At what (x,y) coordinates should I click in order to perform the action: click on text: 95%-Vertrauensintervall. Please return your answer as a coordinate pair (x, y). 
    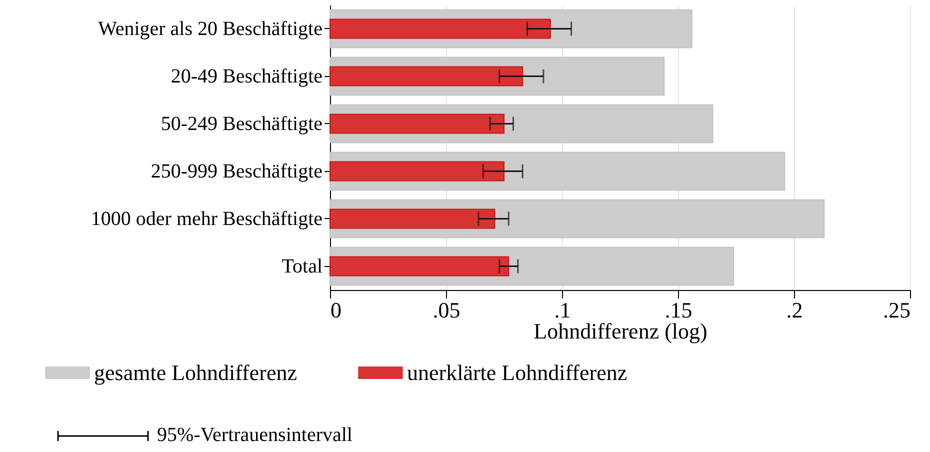
    Looking at the image, I should click on (254, 435).